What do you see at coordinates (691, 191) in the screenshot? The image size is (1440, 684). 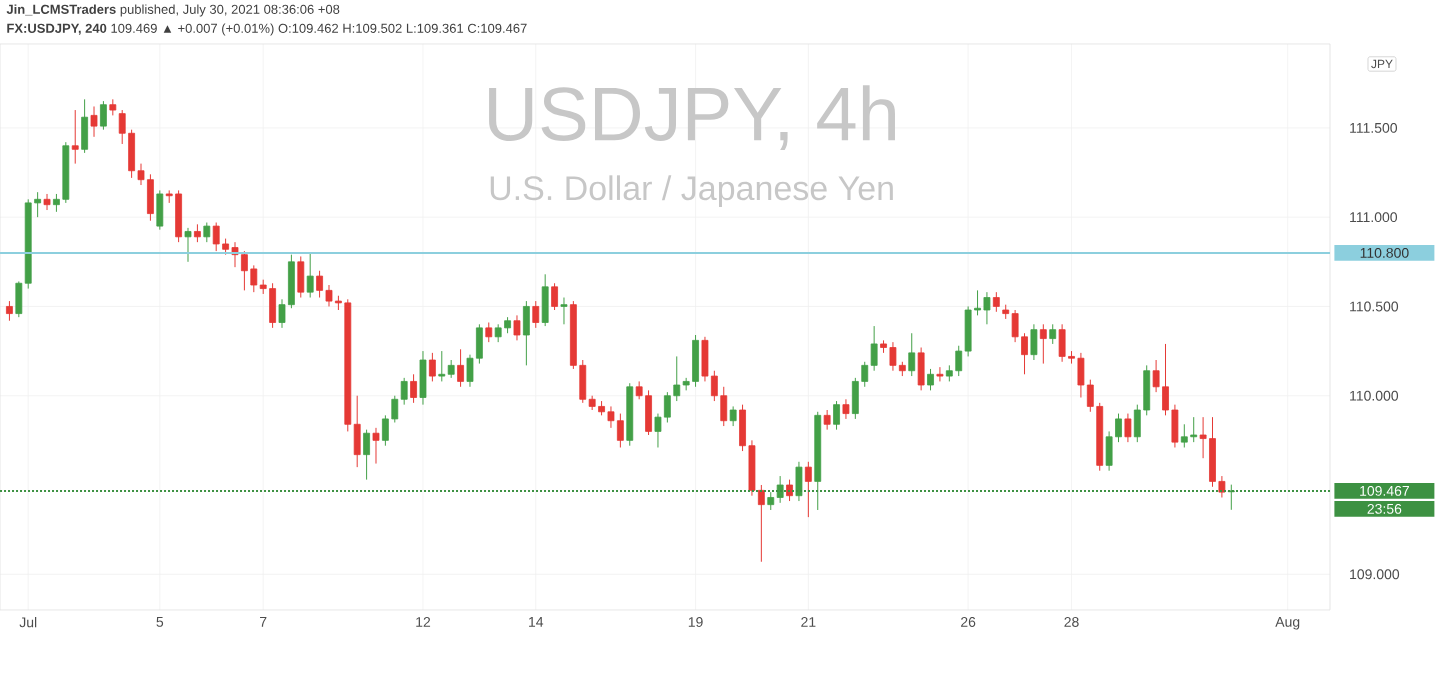 I see `text: U.S. Dollar / Japanese Yen` at bounding box center [691, 191].